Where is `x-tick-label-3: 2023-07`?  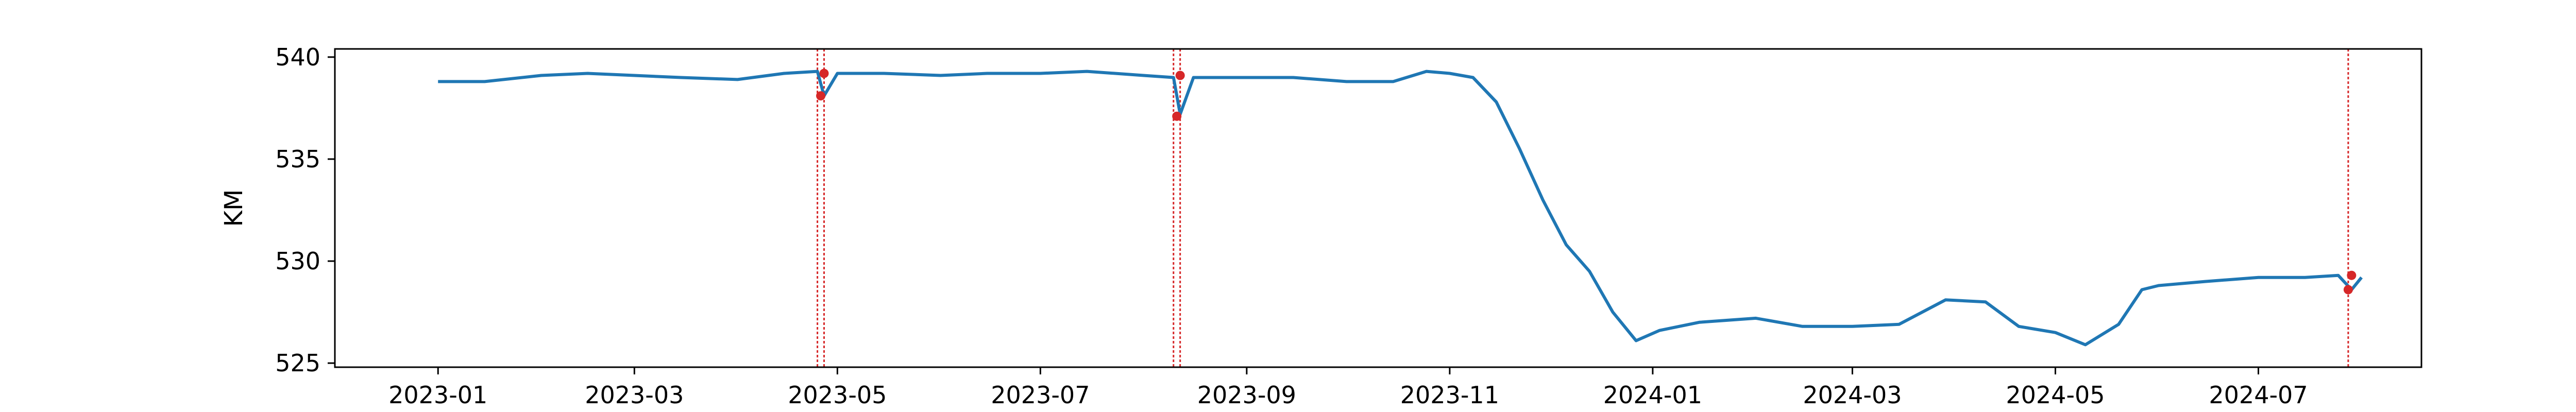 x-tick-label-3: 2023-07 is located at coordinates (1040, 395).